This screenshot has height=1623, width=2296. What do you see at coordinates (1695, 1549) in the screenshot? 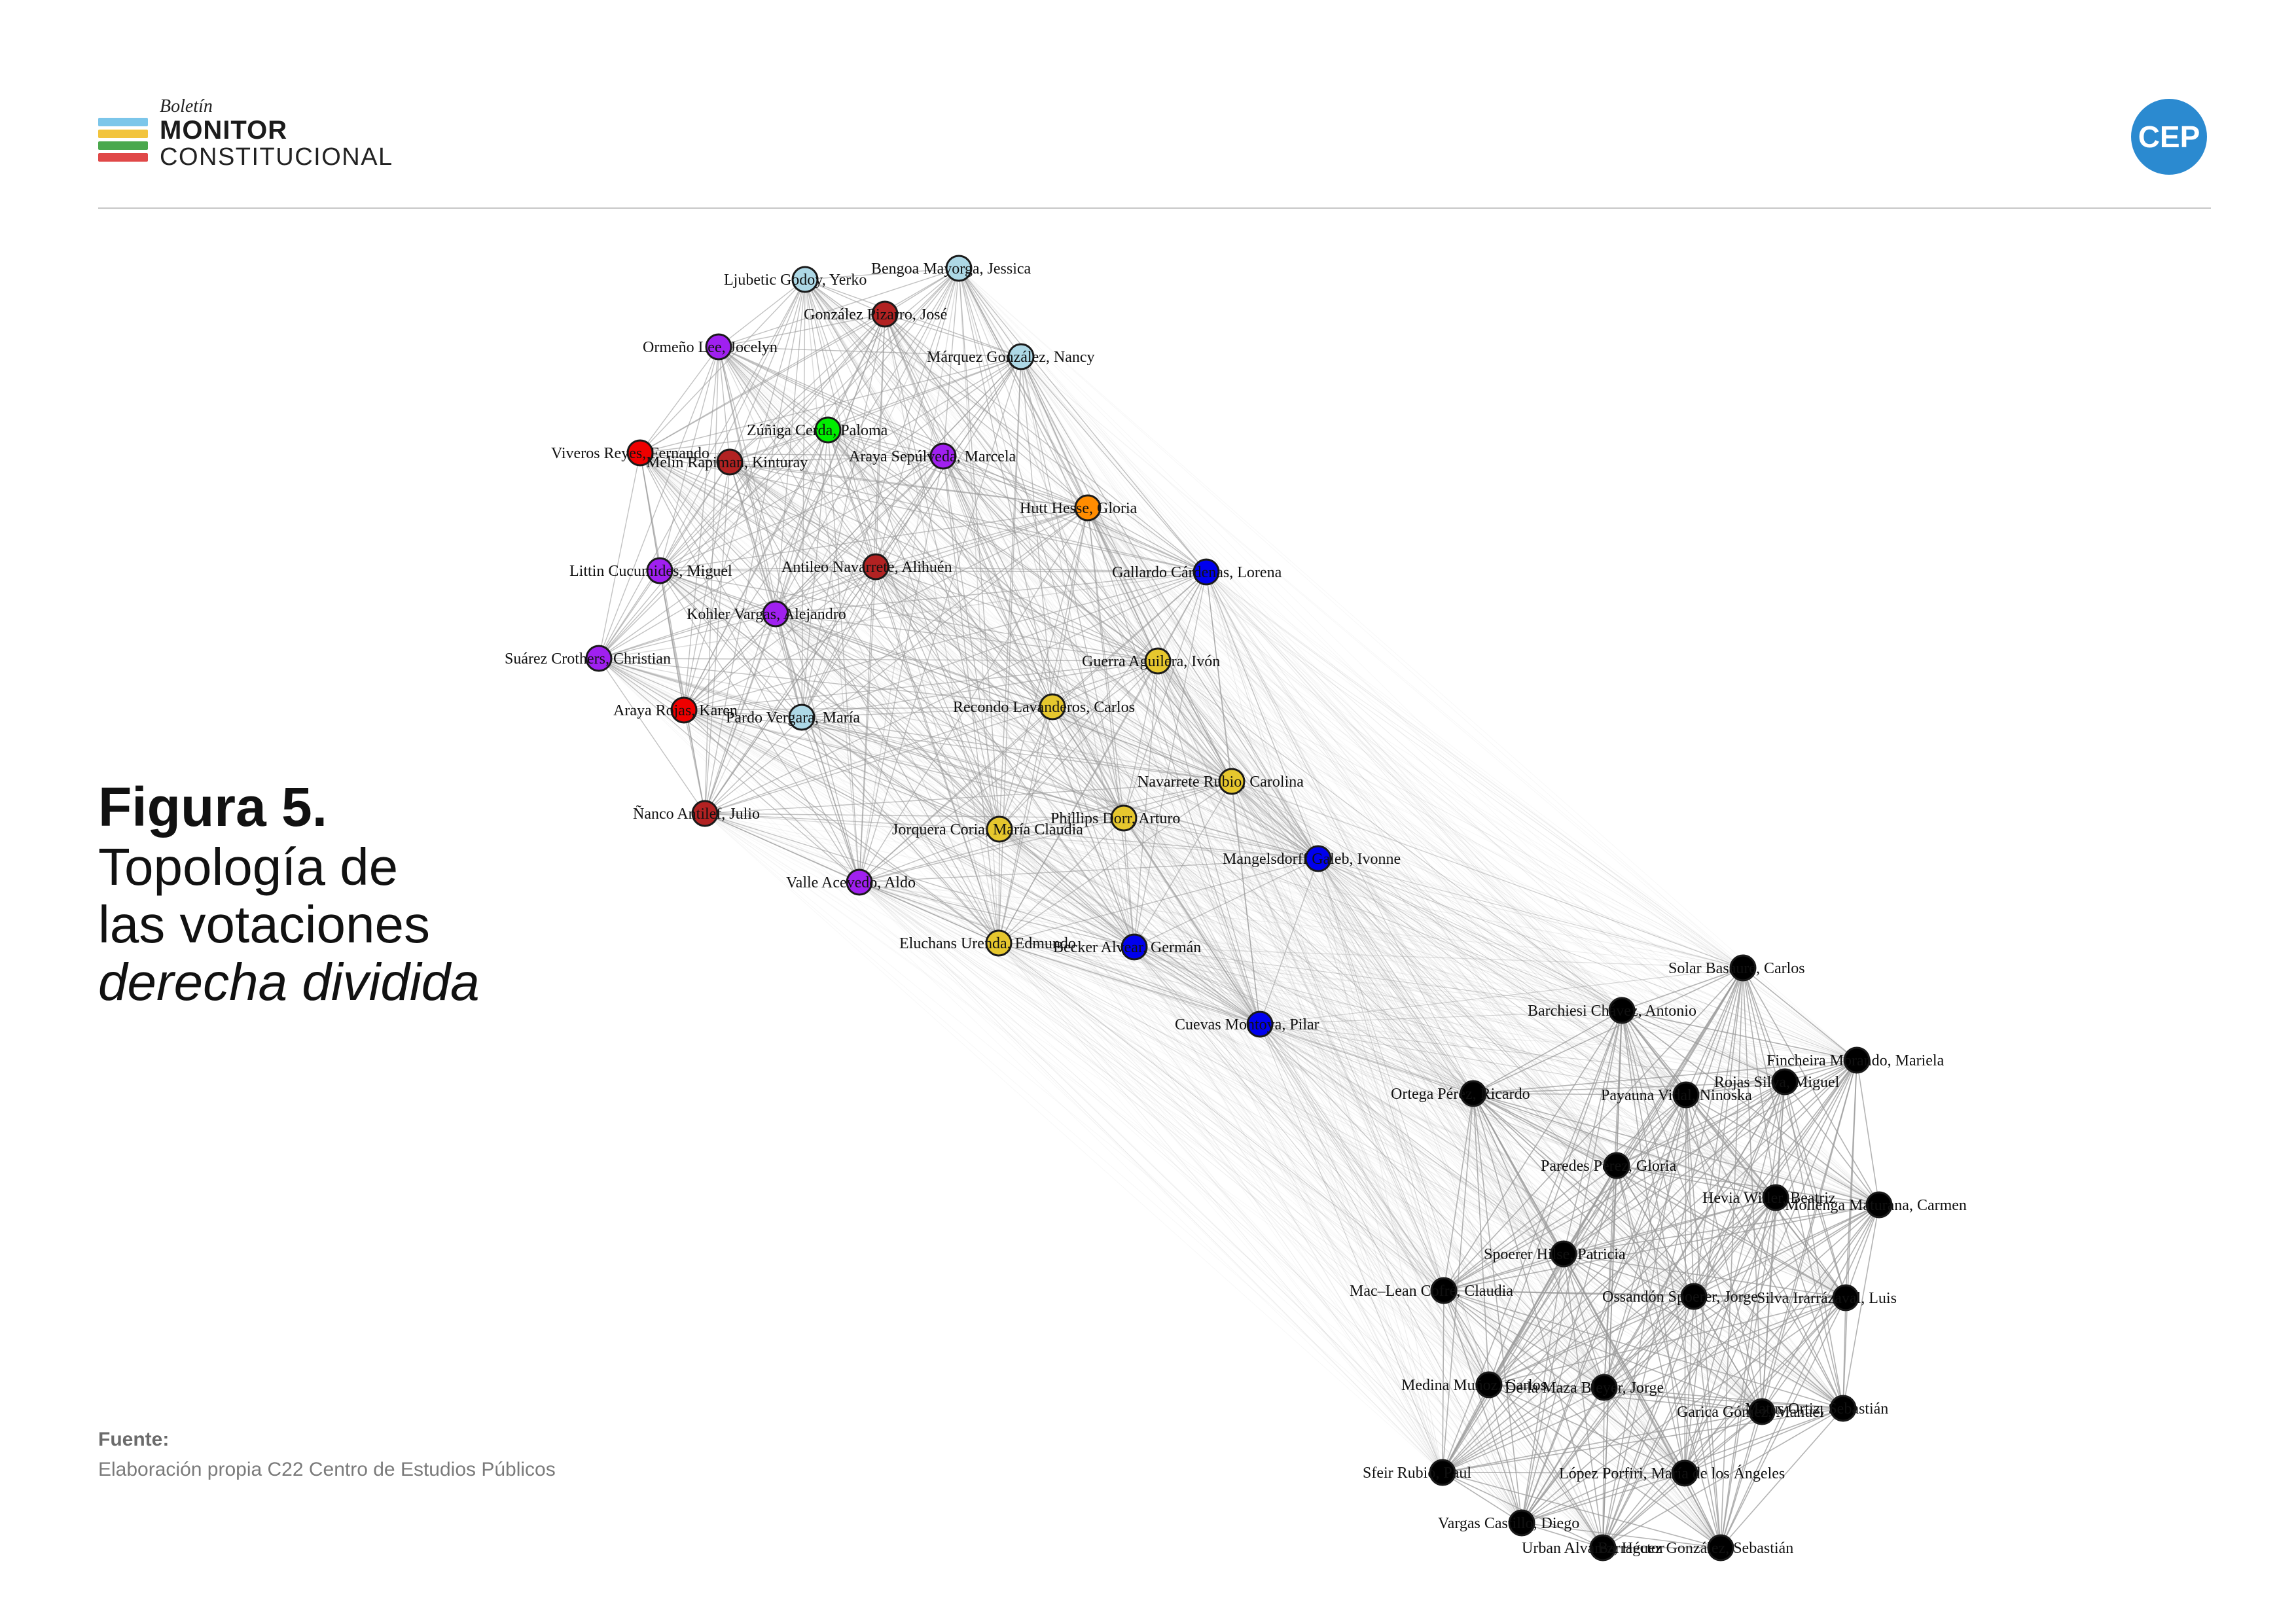
I see `network-node-label: Barraguez González, Sebastián` at bounding box center [1695, 1549].